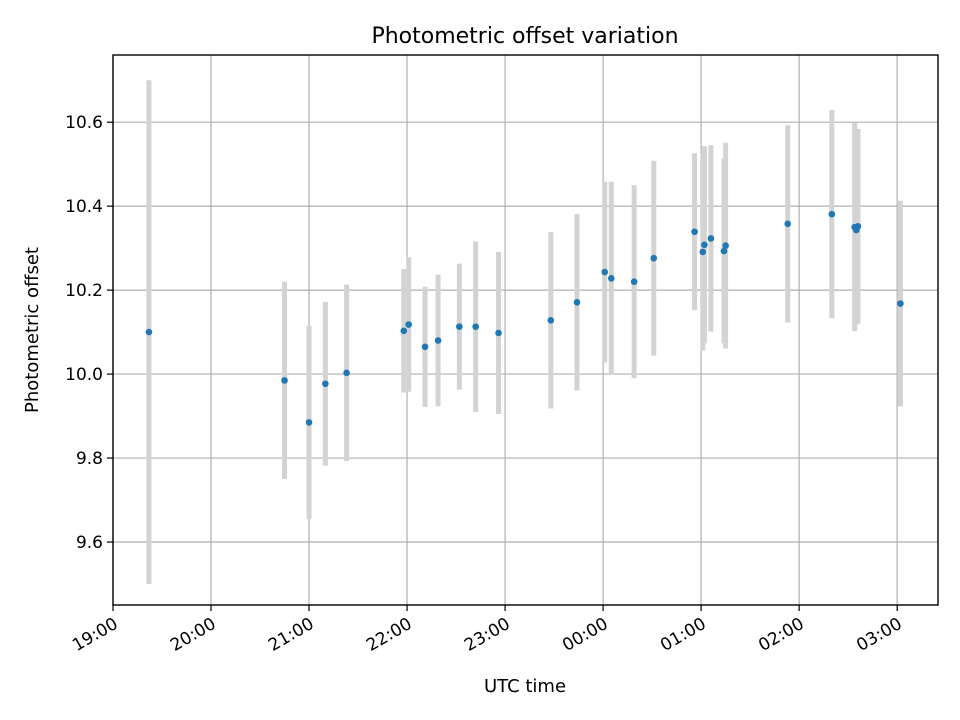 This screenshot has height=720, width=960. Describe the element at coordinates (84, 375) in the screenshot. I see `y-tick-label: 10.0` at that location.